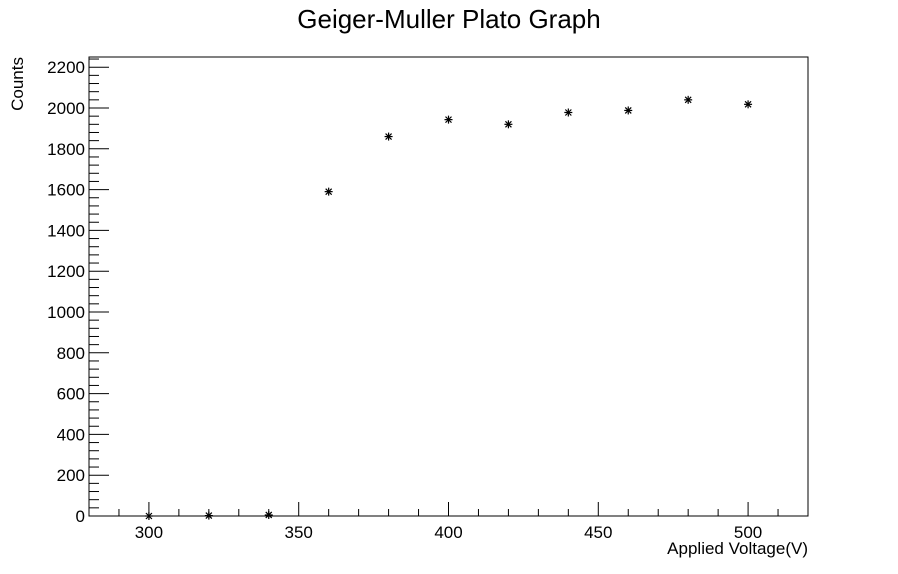 Image resolution: width=898 pixels, height=574 pixels. Describe the element at coordinates (149, 532) in the screenshot. I see `x-tick-label: 300` at that location.